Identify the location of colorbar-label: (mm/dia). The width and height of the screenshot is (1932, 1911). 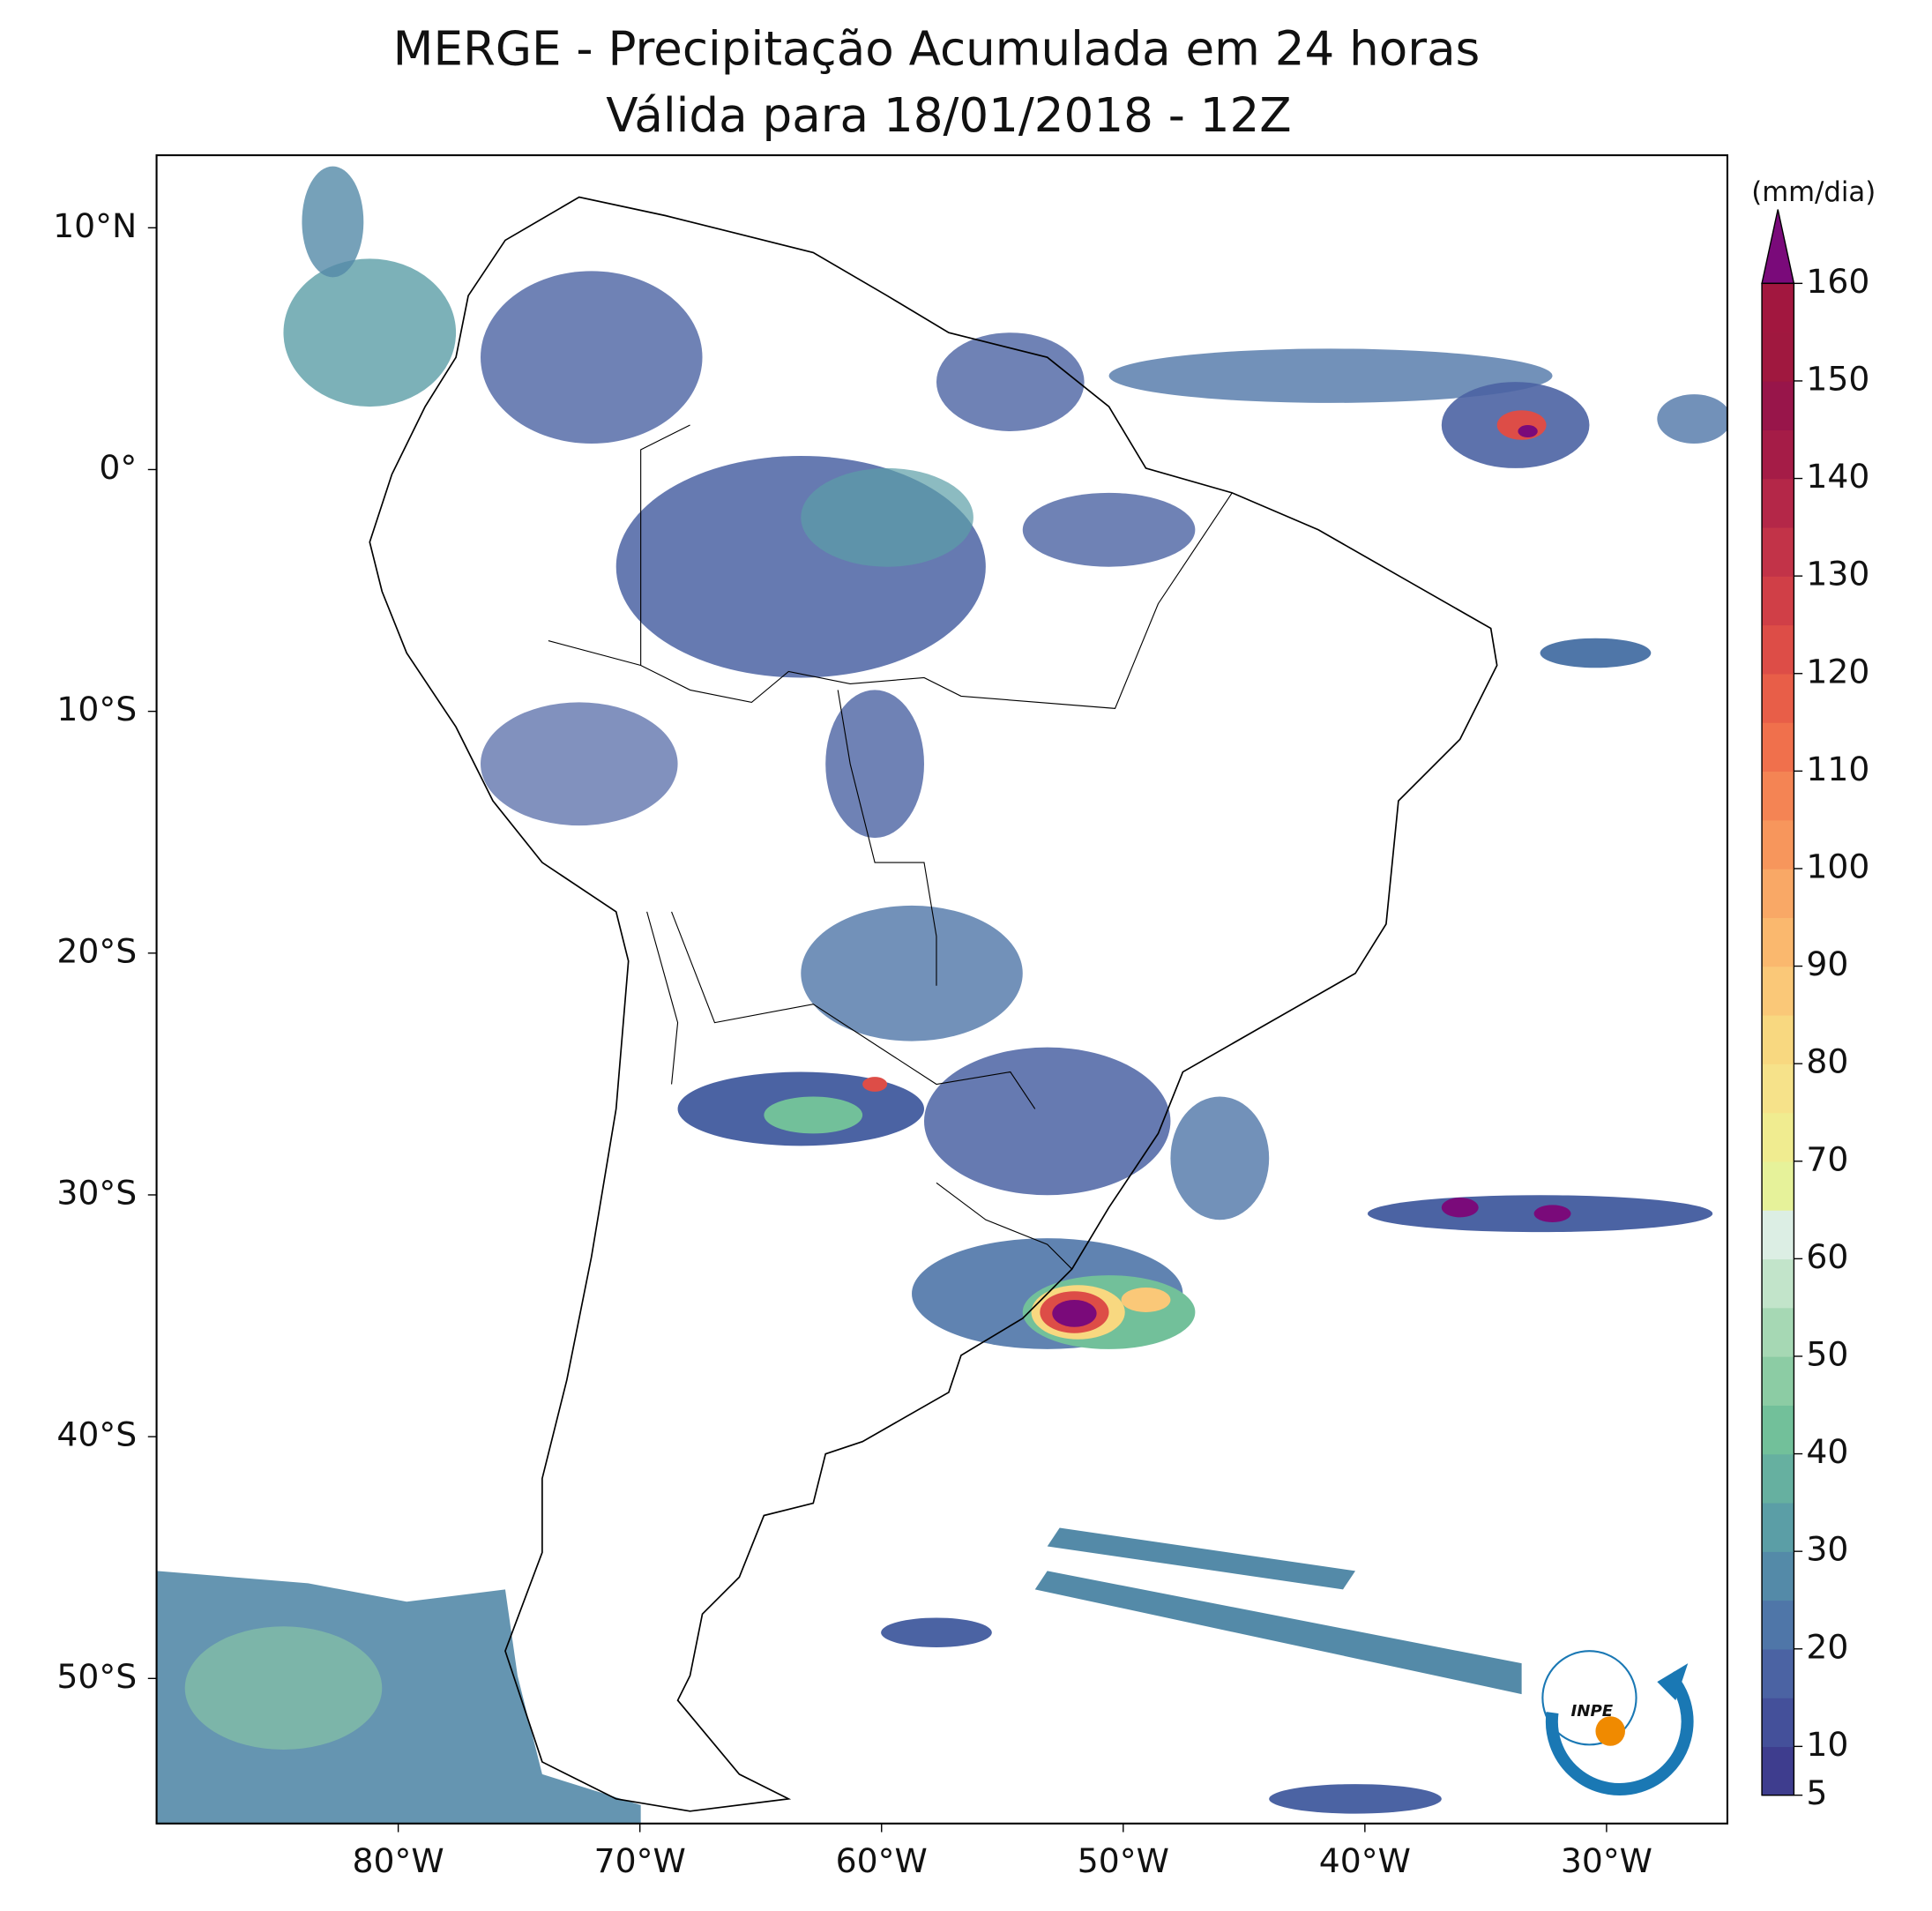
(1813, 192).